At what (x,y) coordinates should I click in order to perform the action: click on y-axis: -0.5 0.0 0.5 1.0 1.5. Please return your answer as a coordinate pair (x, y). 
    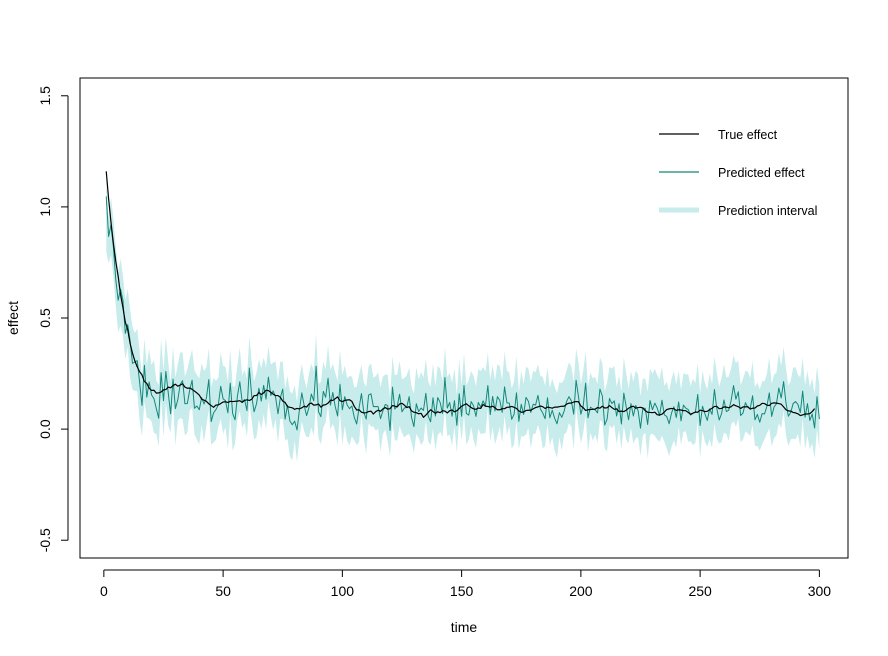
    Looking at the image, I should click on (53, 319).